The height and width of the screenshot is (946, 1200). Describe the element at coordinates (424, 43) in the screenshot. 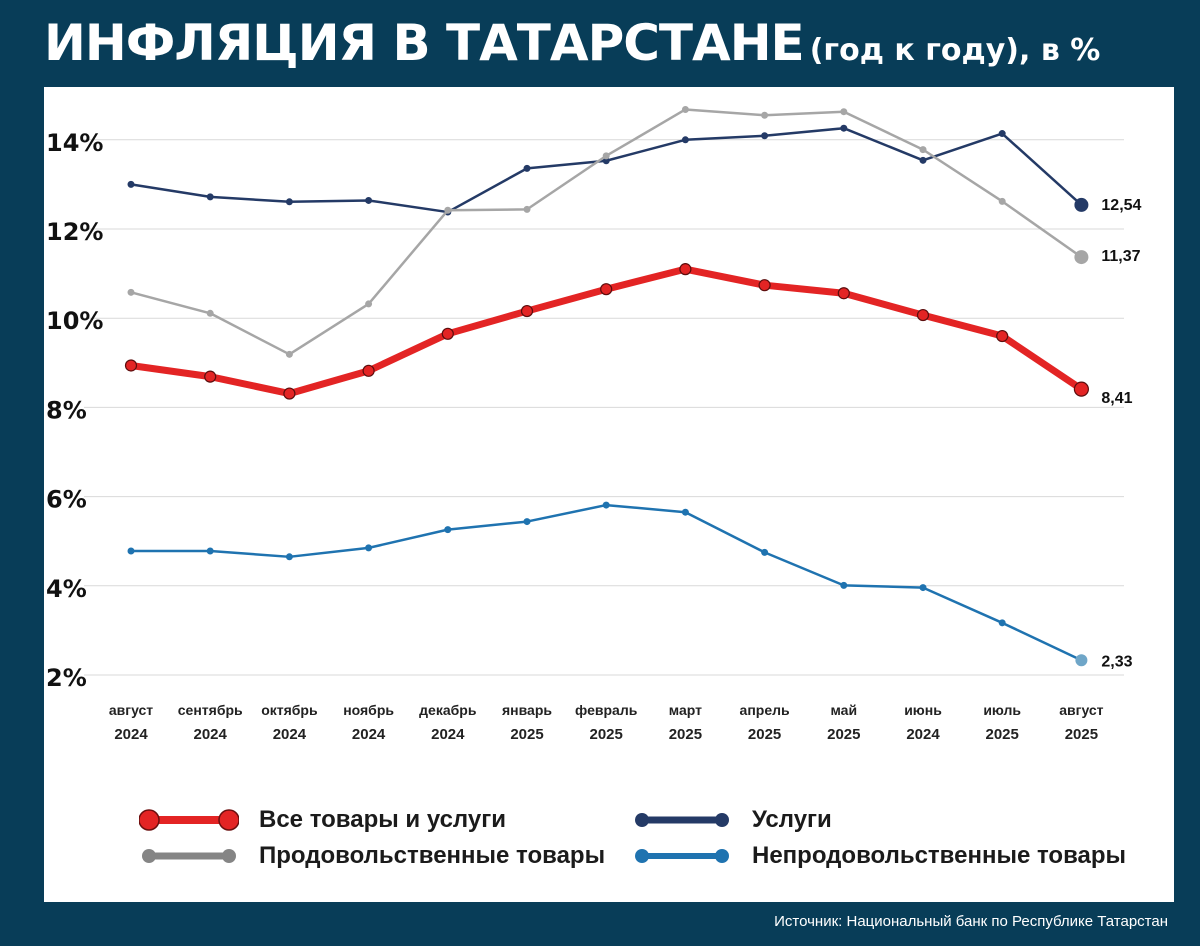

I see `title-main: ИНФЛЯЦИЯ В ТАТАРСТАНЕ` at that location.